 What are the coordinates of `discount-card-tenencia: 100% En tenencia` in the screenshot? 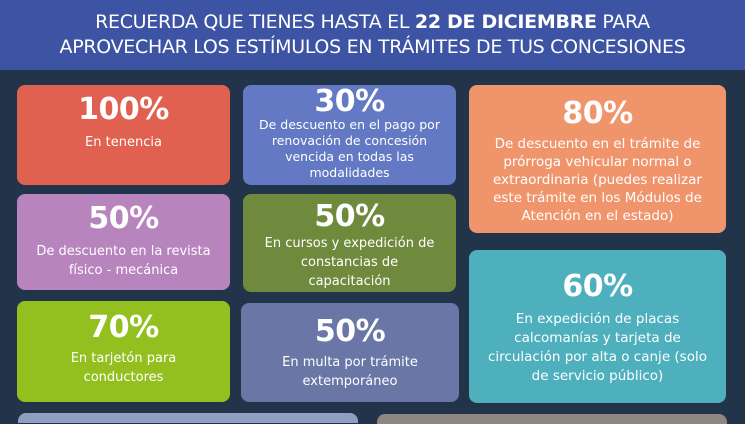 It's located at (123, 135).